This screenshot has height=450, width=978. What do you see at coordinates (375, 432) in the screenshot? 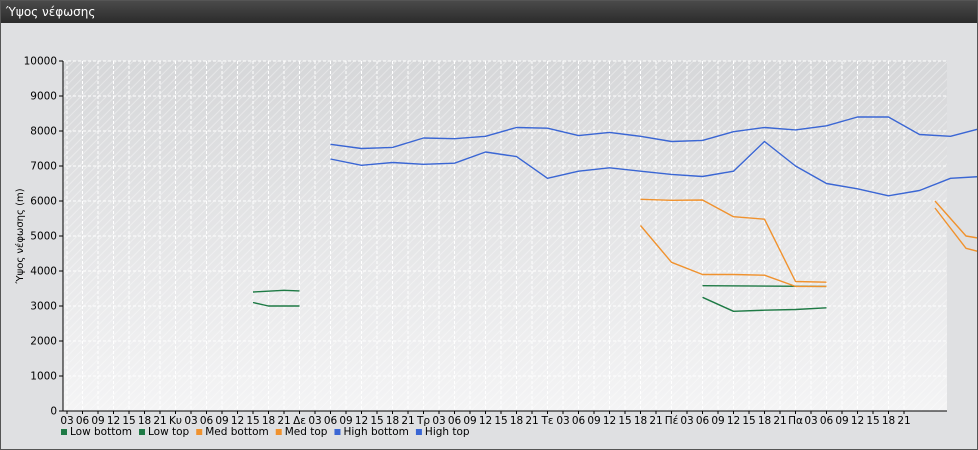
I see `legend-label: High bottom` at bounding box center [375, 432].